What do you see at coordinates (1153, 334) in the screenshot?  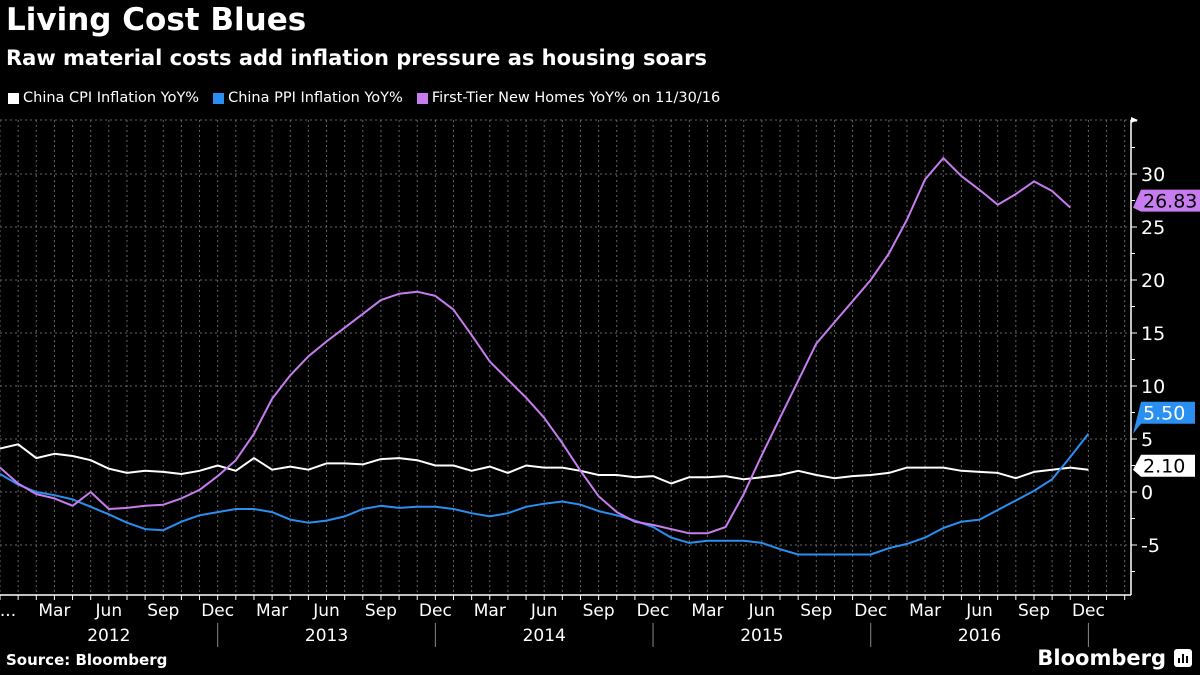 I see `y-tick-label: 15` at bounding box center [1153, 334].